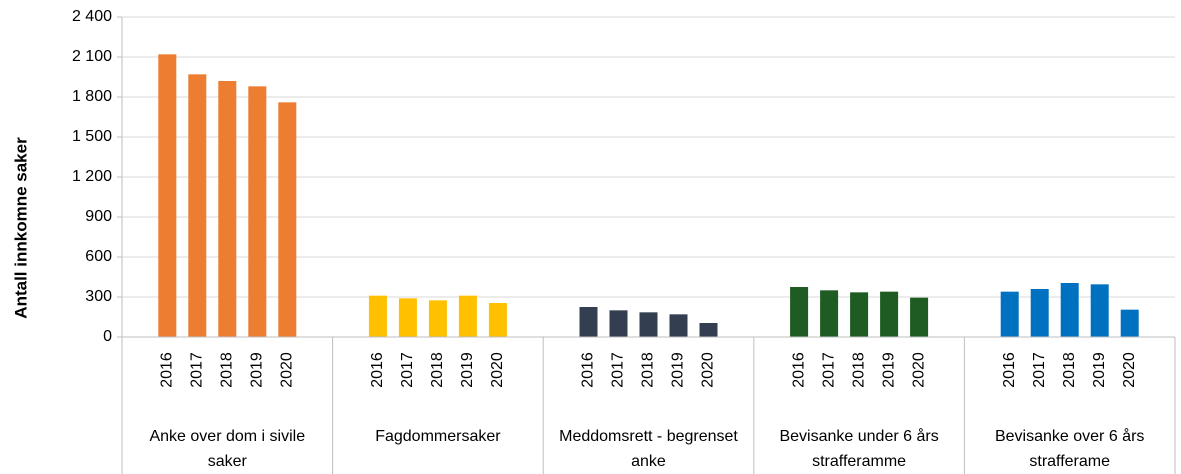 This screenshot has width=1181, height=474. I want to click on y-tick-label: 1 800, so click(92, 96).